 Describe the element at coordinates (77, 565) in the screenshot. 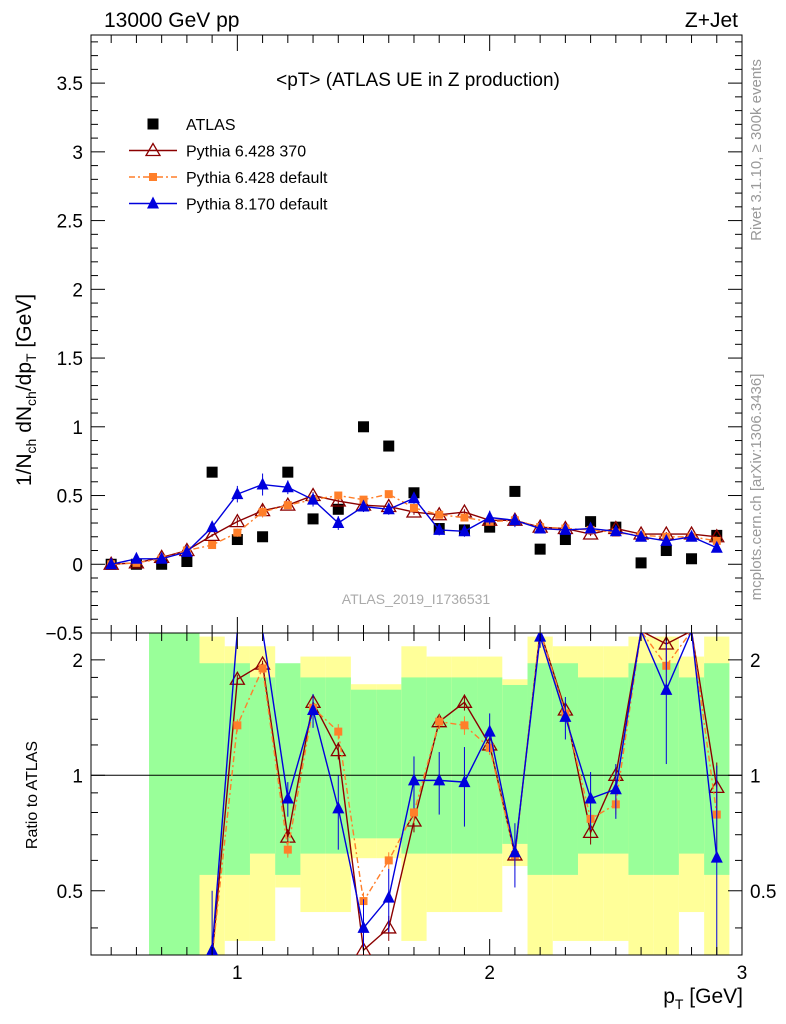

I see `y-tick-label: 0` at that location.